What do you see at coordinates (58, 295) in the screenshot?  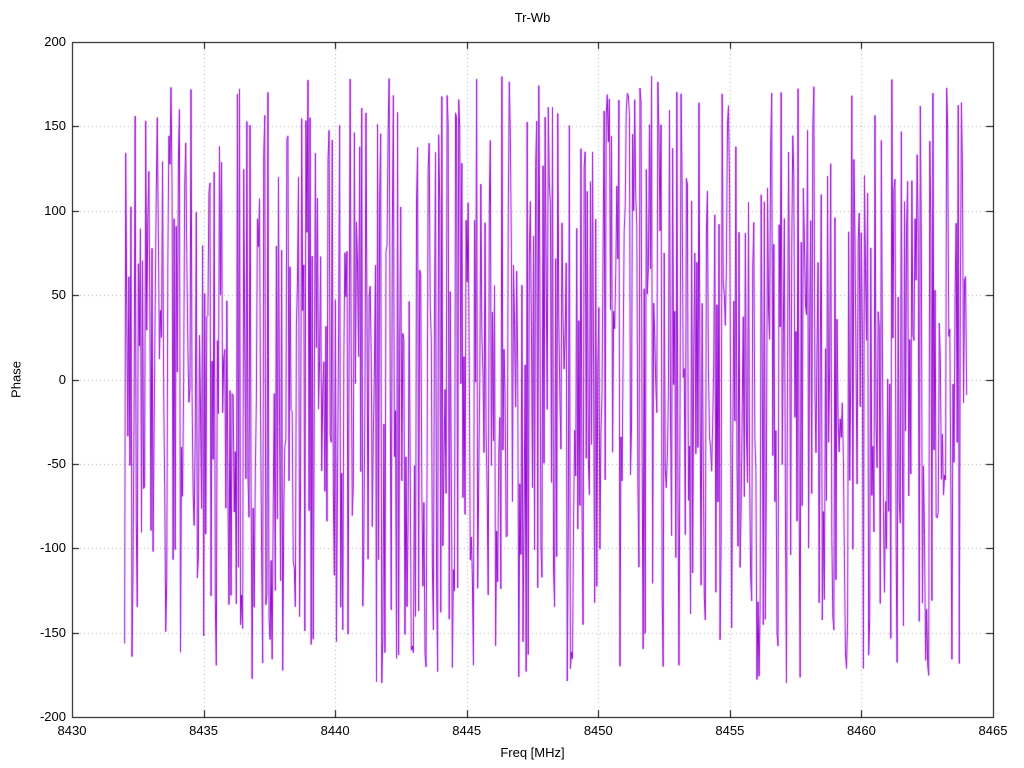 I see `y-tick-label: 50` at bounding box center [58, 295].